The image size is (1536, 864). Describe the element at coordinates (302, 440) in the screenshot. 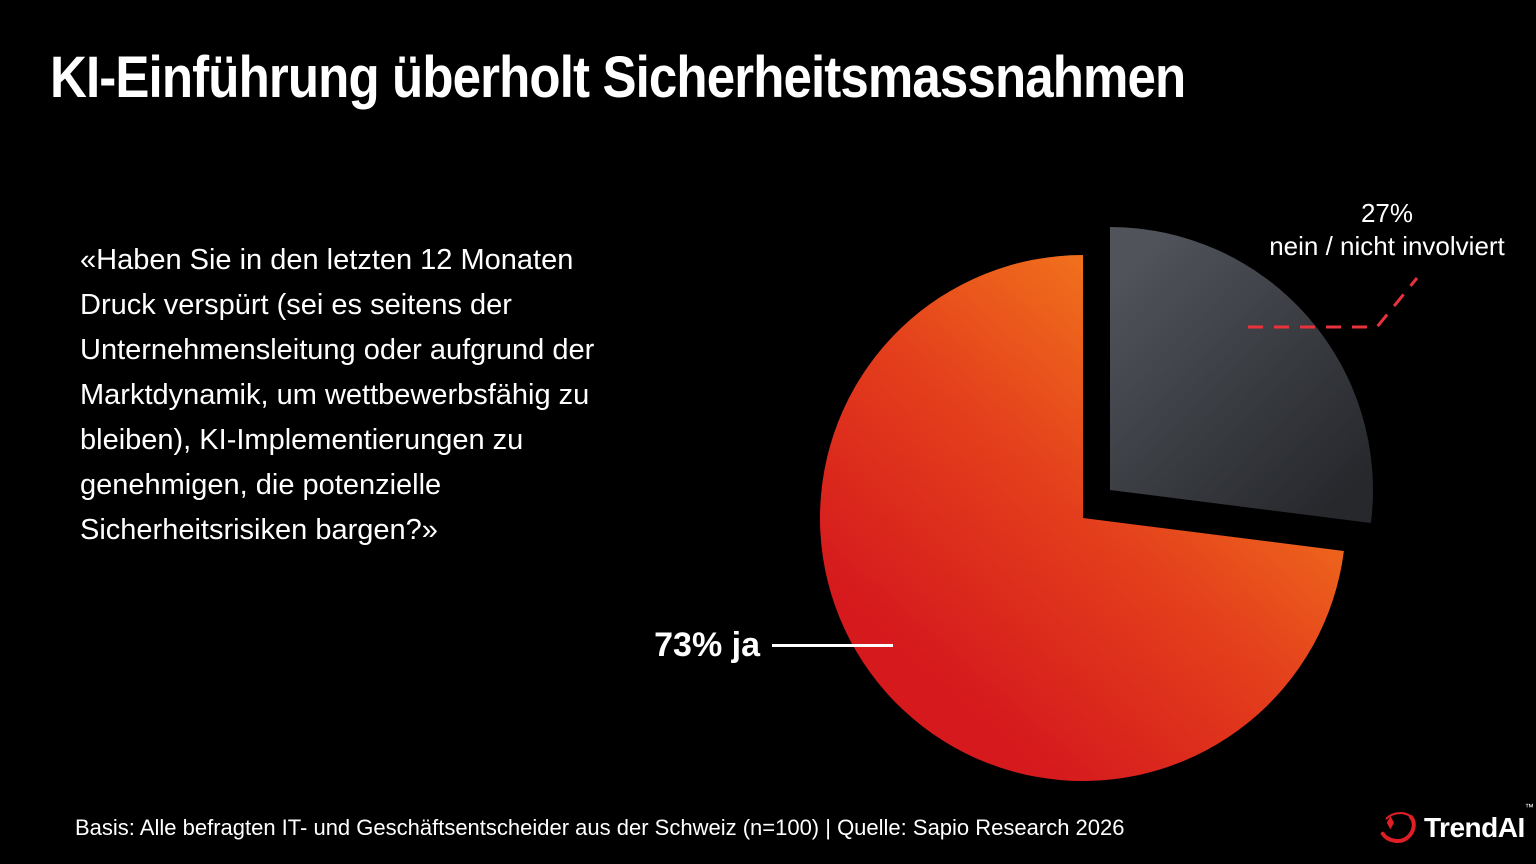

I see `quote-line: bleiben), KI-Implementierungen zu` at that location.